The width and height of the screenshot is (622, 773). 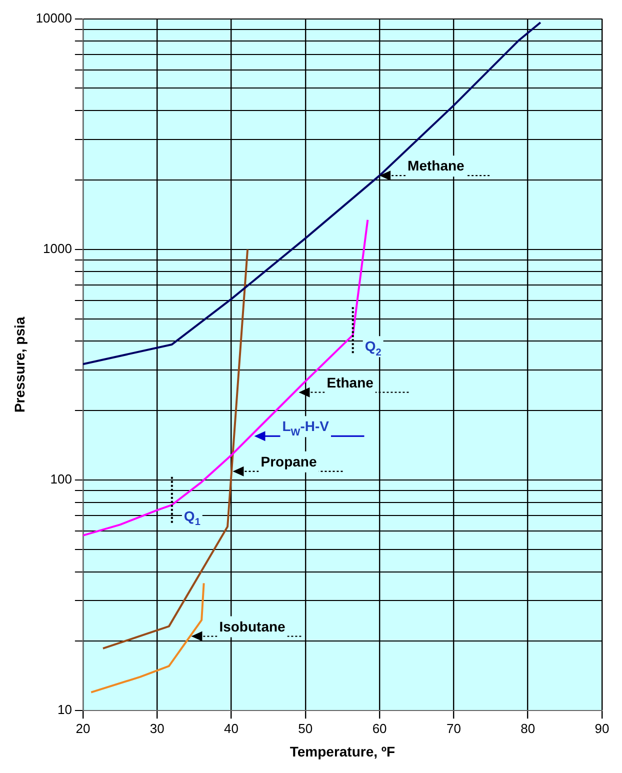 I want to click on x-tick-label: 40, so click(x=231, y=728).